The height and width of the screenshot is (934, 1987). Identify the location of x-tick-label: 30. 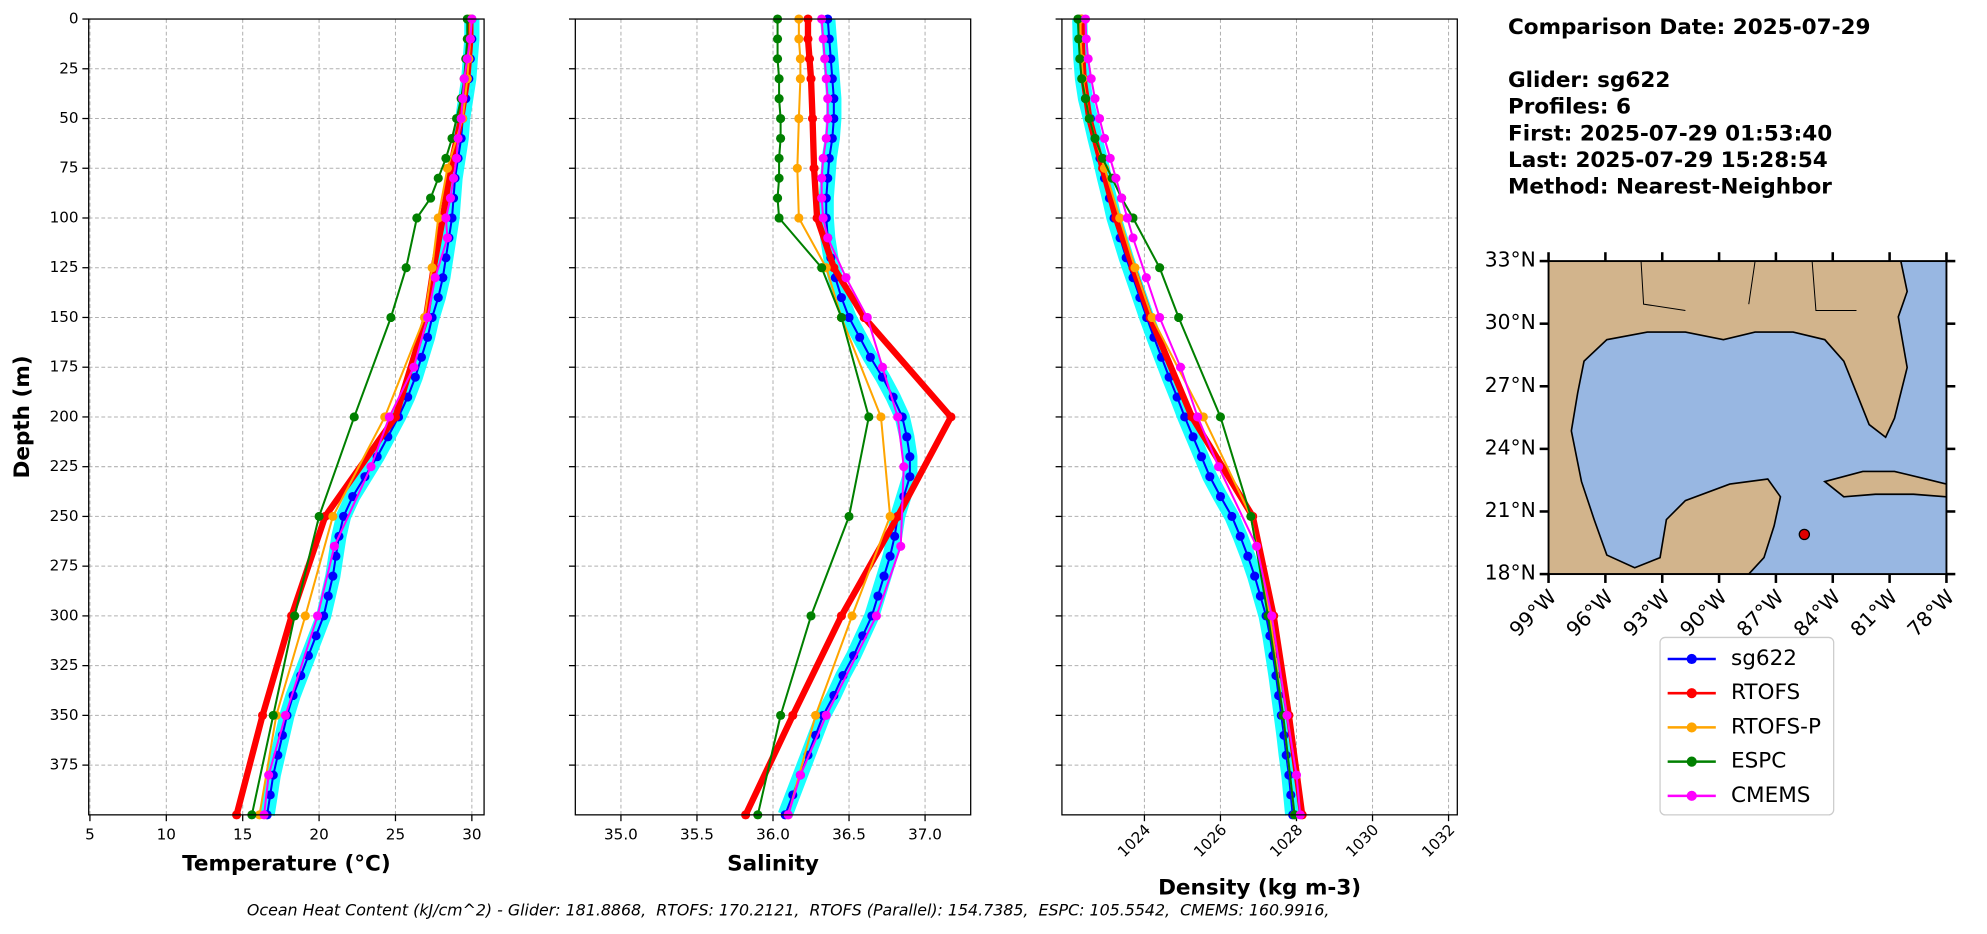
(471, 835).